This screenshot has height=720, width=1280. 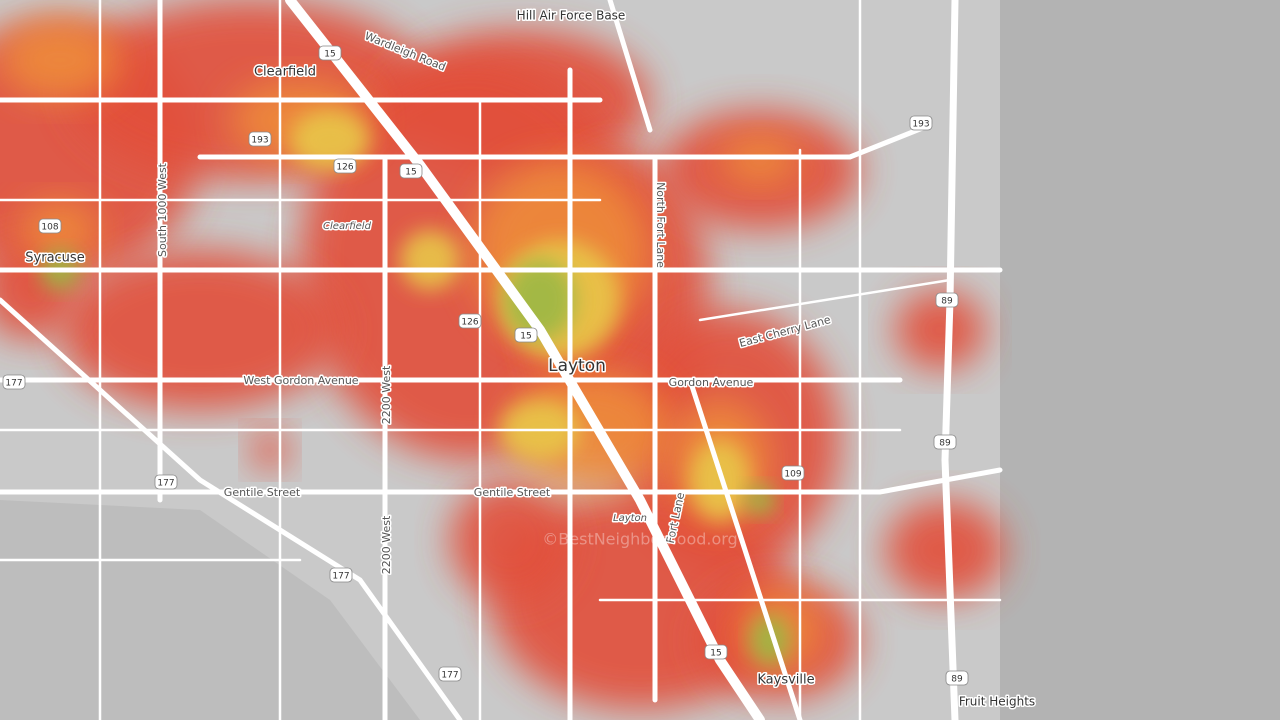 I want to click on route-number: 109, so click(x=792, y=475).